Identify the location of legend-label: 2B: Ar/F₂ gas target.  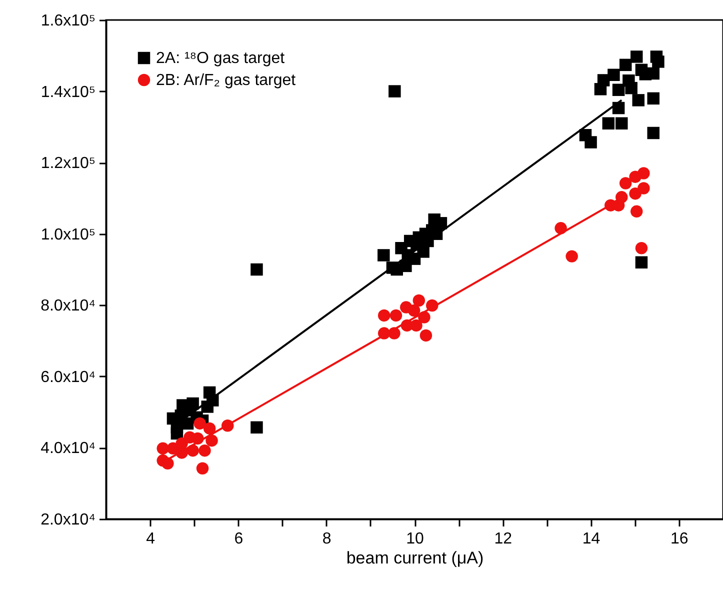
(226, 80).